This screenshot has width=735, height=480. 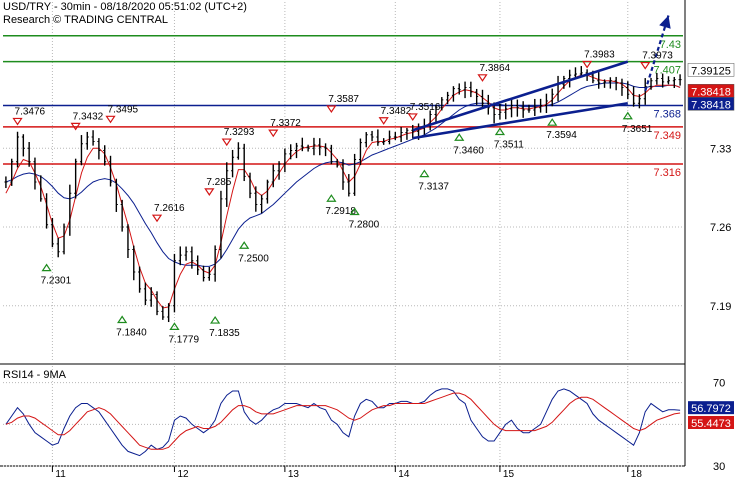 I want to click on level-label: 7.407, so click(x=667, y=71).